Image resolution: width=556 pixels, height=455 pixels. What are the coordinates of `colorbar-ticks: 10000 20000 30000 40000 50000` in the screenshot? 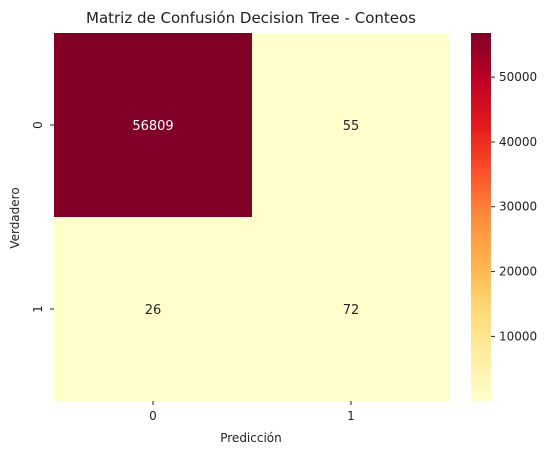 It's located at (514, 206).